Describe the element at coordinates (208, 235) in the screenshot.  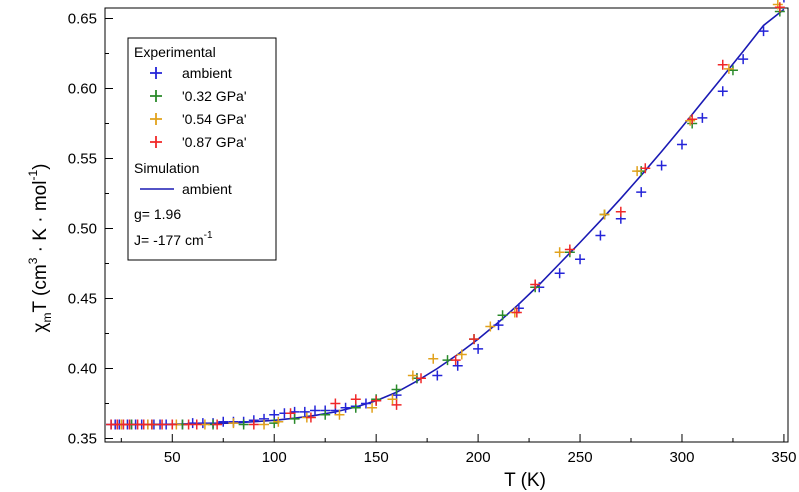
I see `legend-j-sup: -1` at that location.